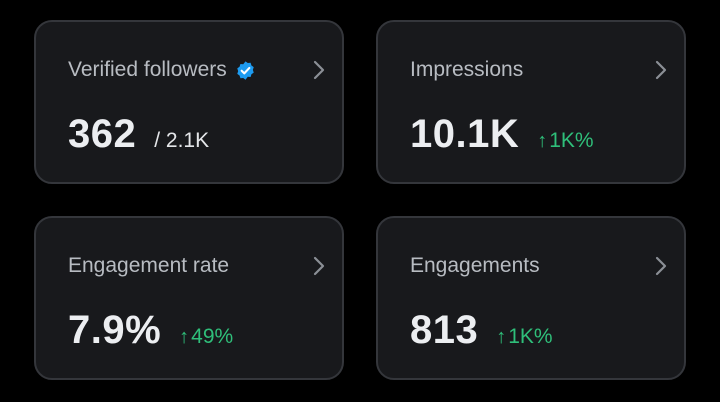 This screenshot has width=720, height=402. What do you see at coordinates (212, 336) in the screenshot?
I see `change-value: 49%` at bounding box center [212, 336].